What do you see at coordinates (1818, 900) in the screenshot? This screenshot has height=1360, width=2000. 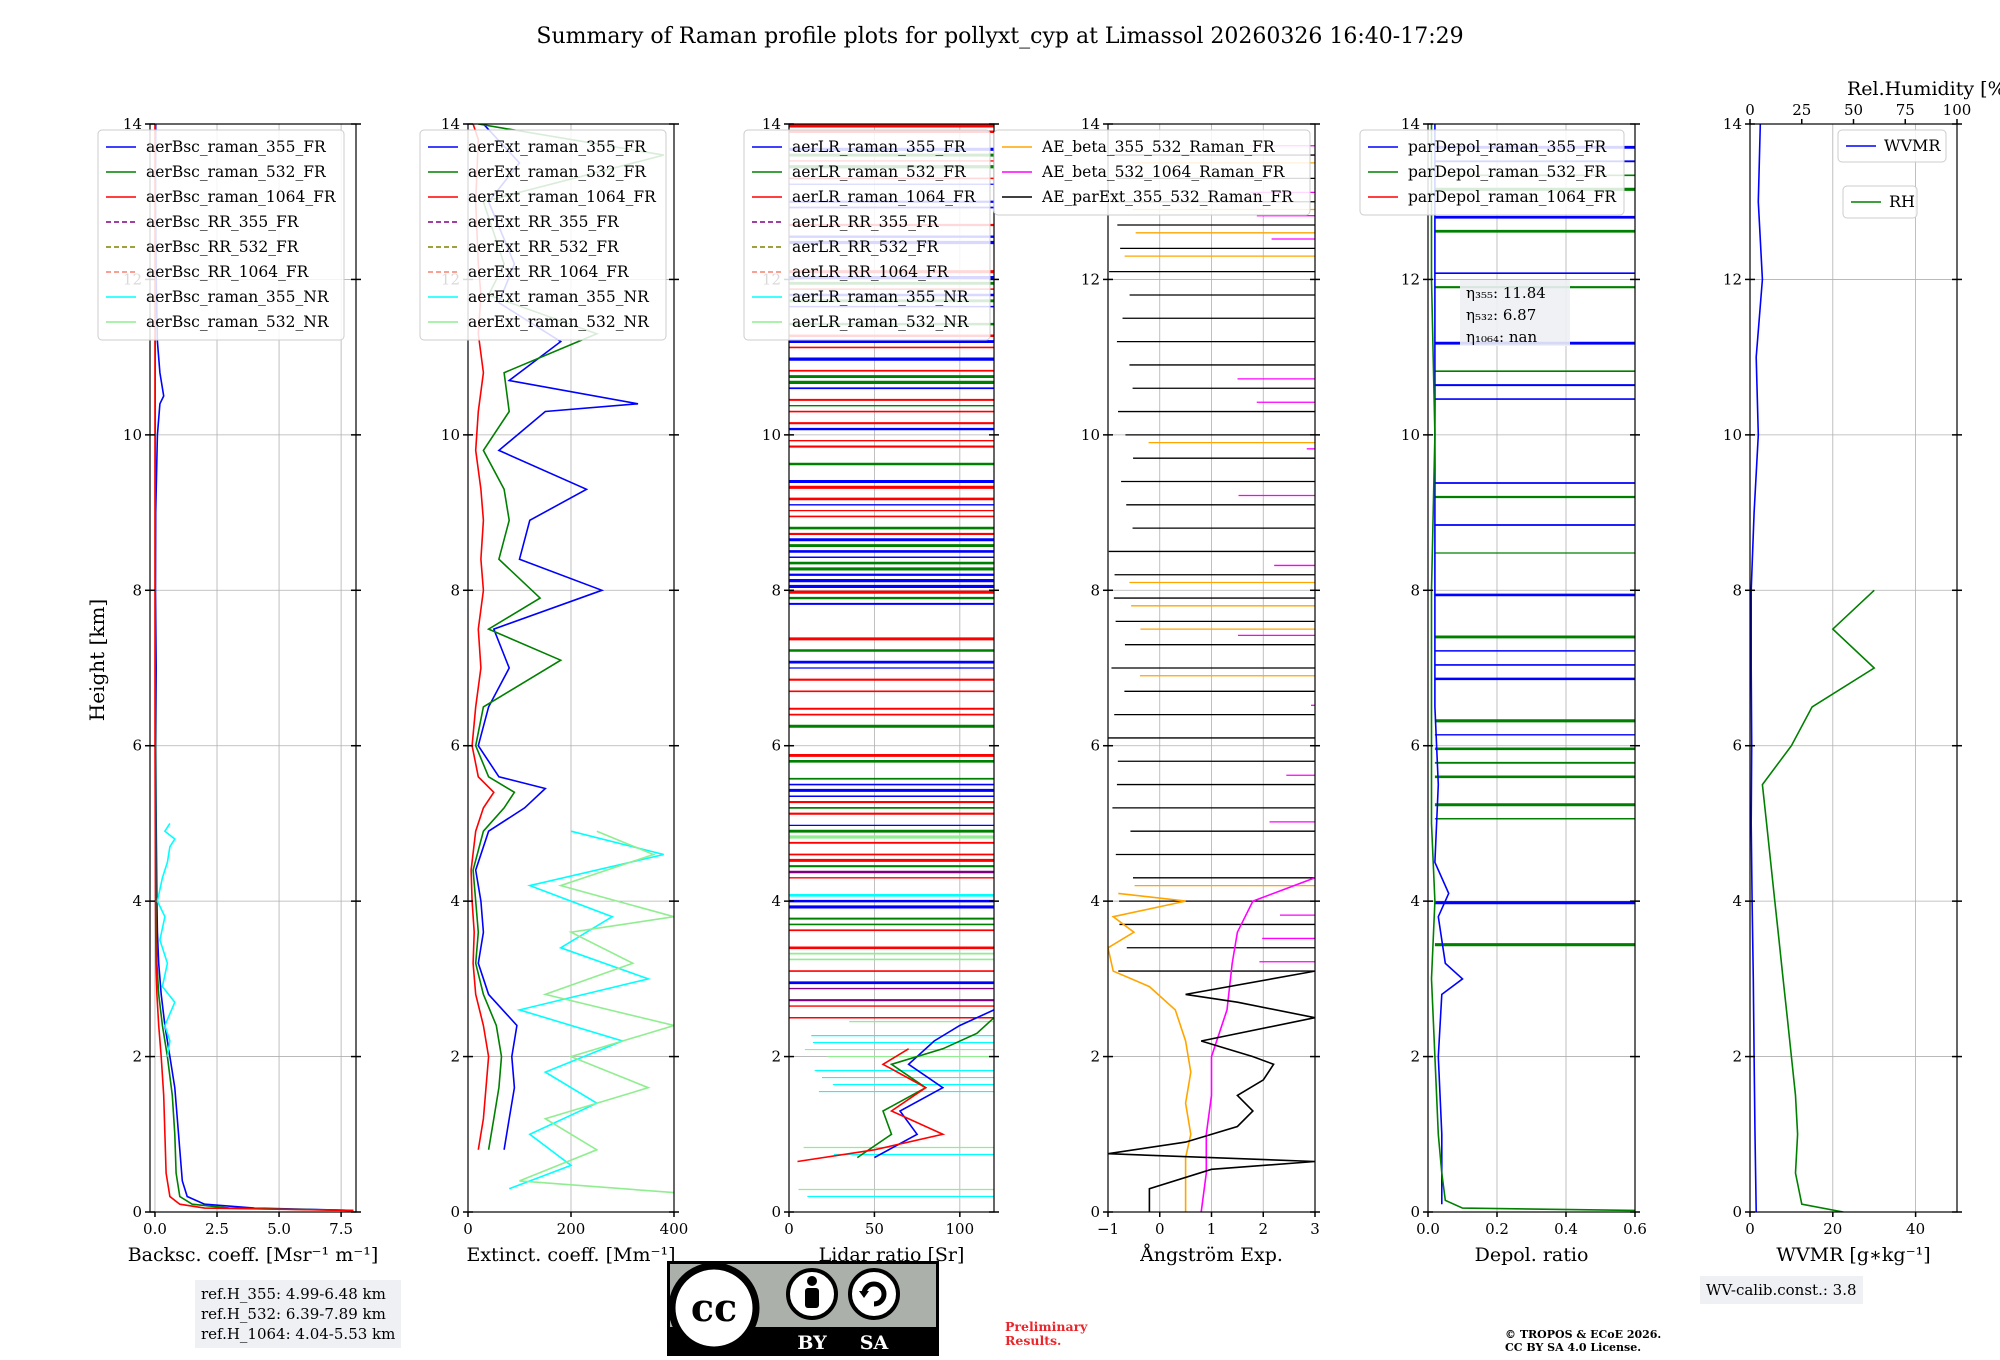 I see `series-line-RH` at bounding box center [1818, 900].